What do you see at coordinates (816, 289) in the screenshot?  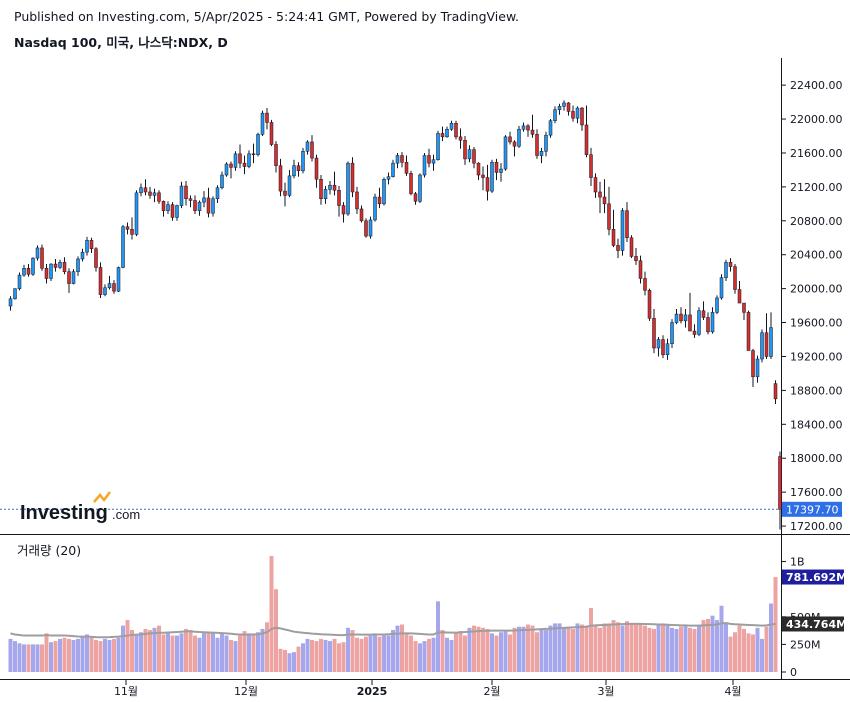 I see `price-tick-label: 20000.00` at bounding box center [816, 289].